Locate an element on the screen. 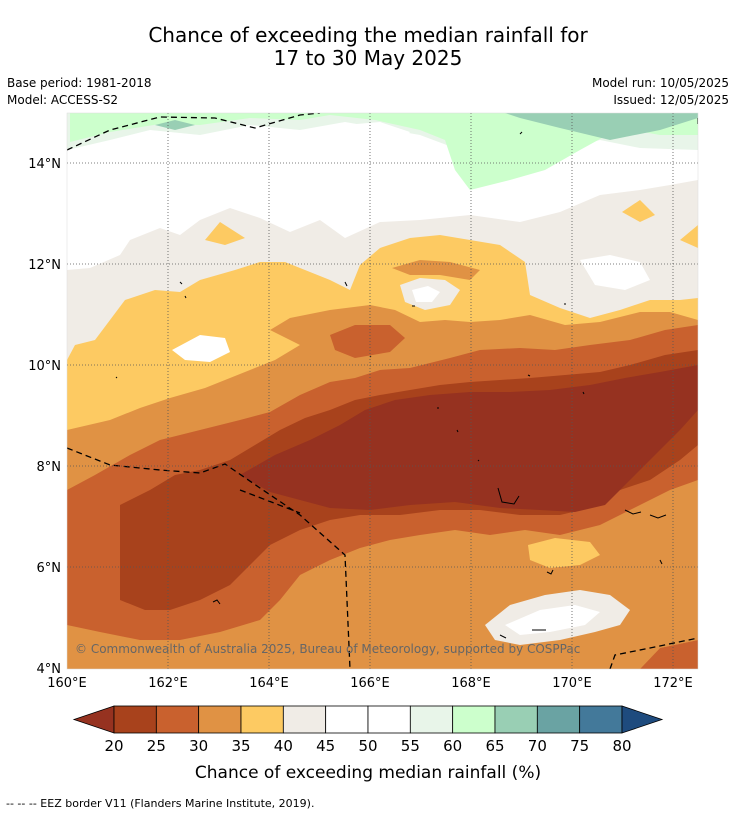  lon-label: 166°E is located at coordinates (370, 683).